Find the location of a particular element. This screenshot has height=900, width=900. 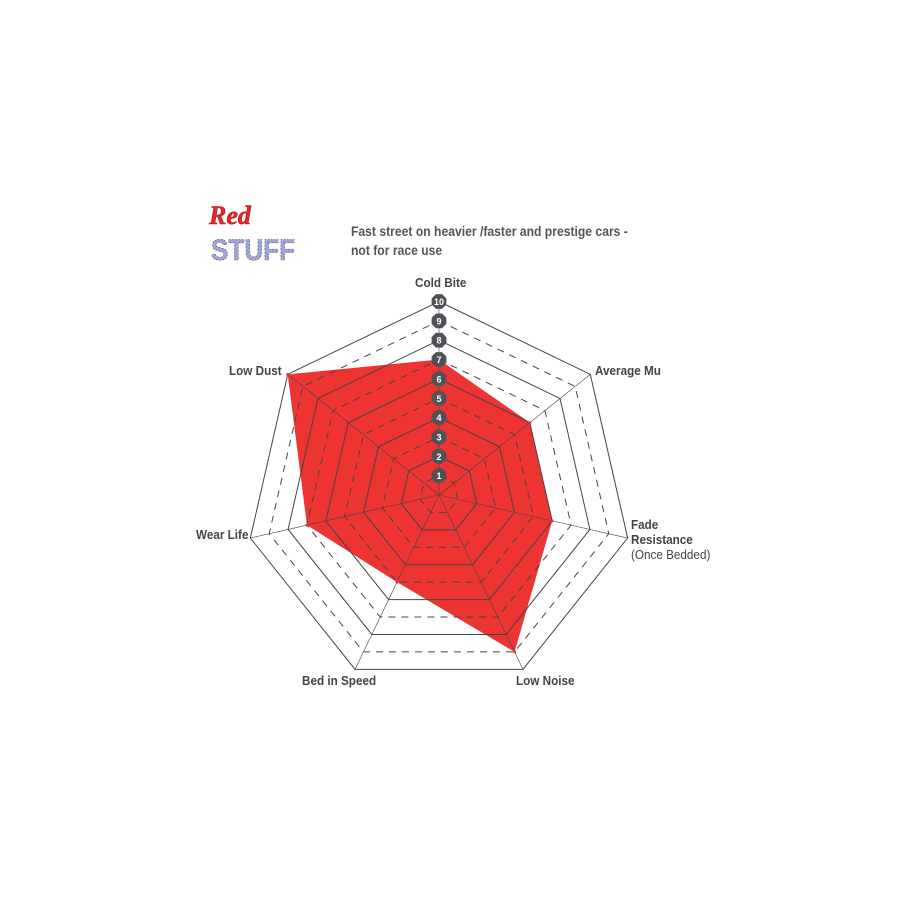

data-polygon is located at coordinates (420, 505).